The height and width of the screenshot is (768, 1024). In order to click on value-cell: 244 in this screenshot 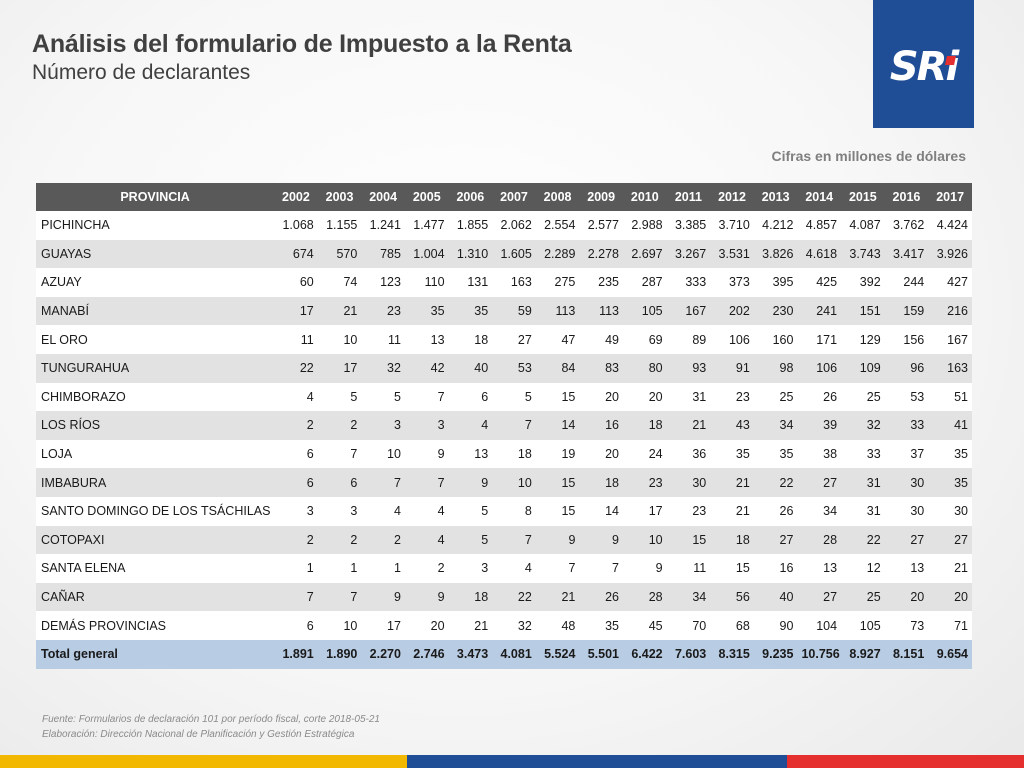, I will do `click(906, 282)`.